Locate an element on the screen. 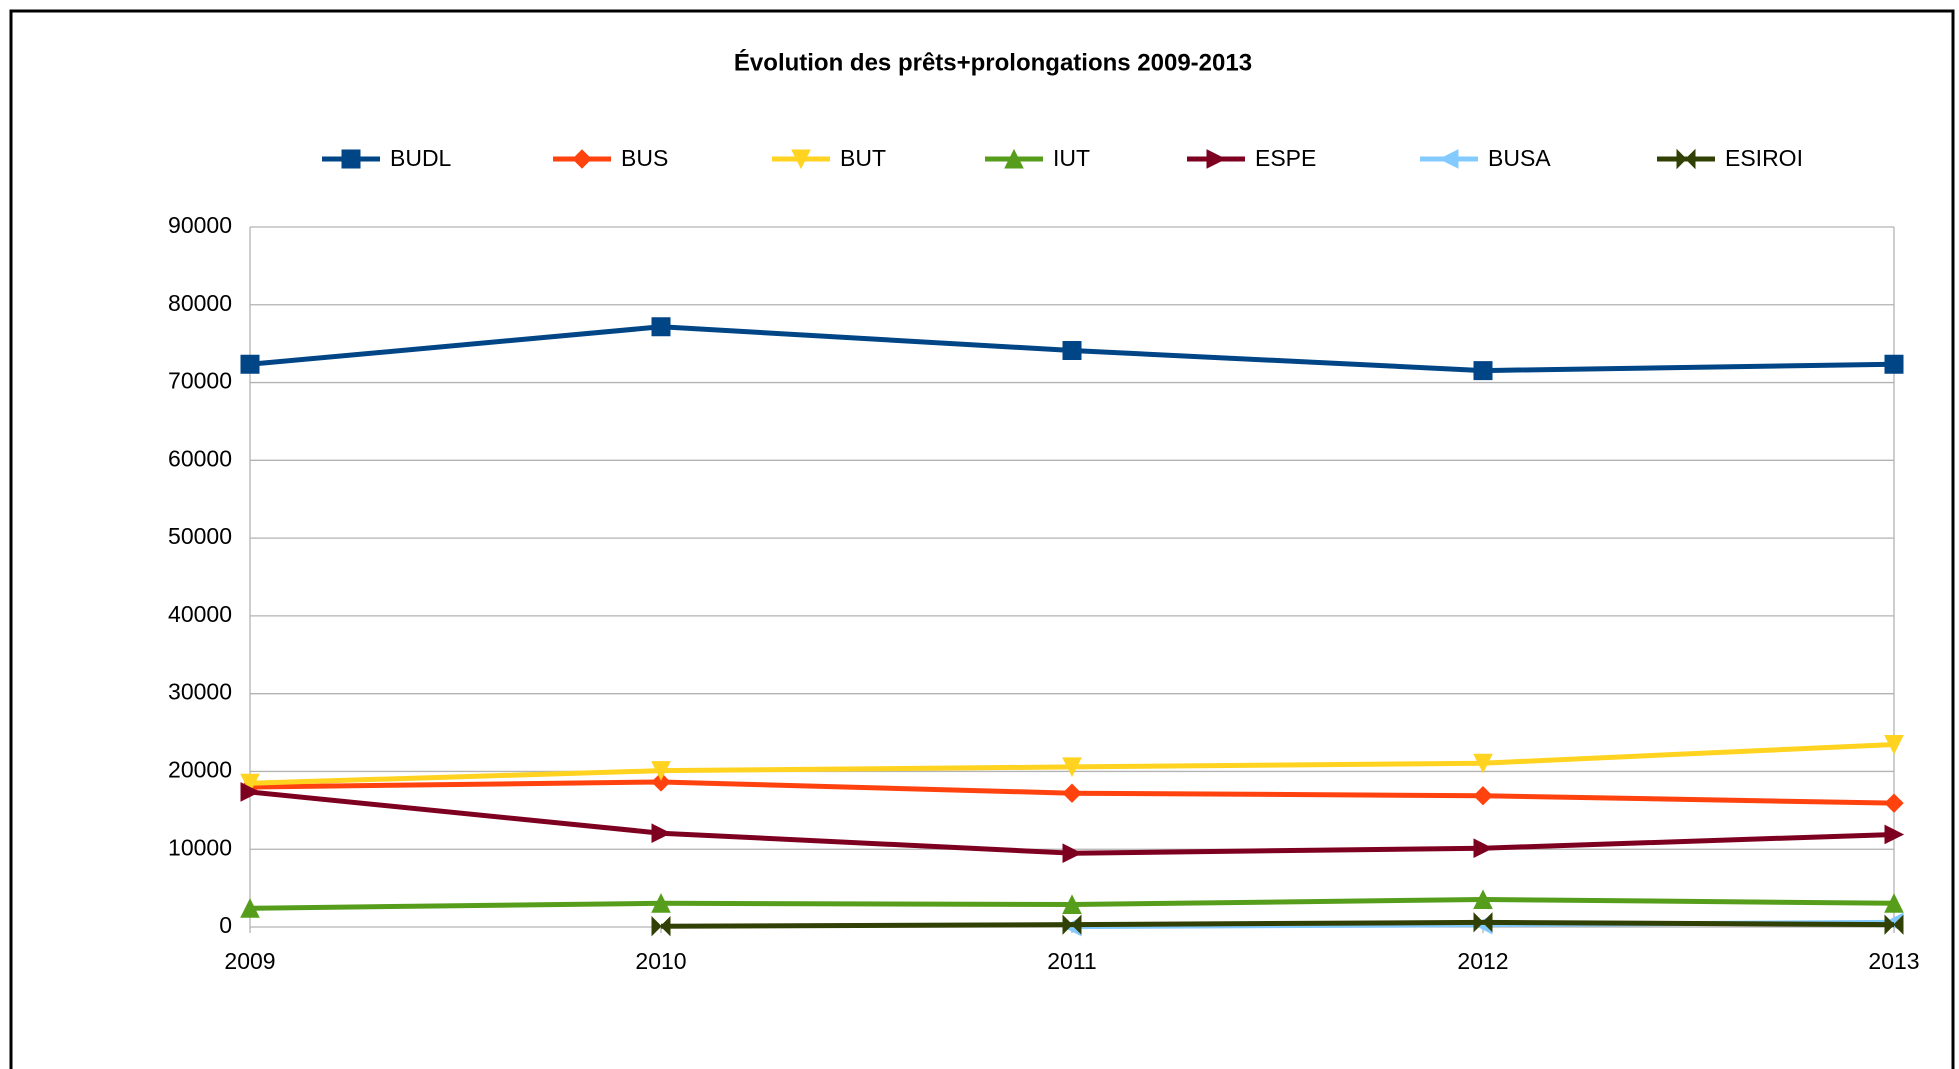 This screenshot has width=1959, height=1069. series-line is located at coordinates (1277, 924).